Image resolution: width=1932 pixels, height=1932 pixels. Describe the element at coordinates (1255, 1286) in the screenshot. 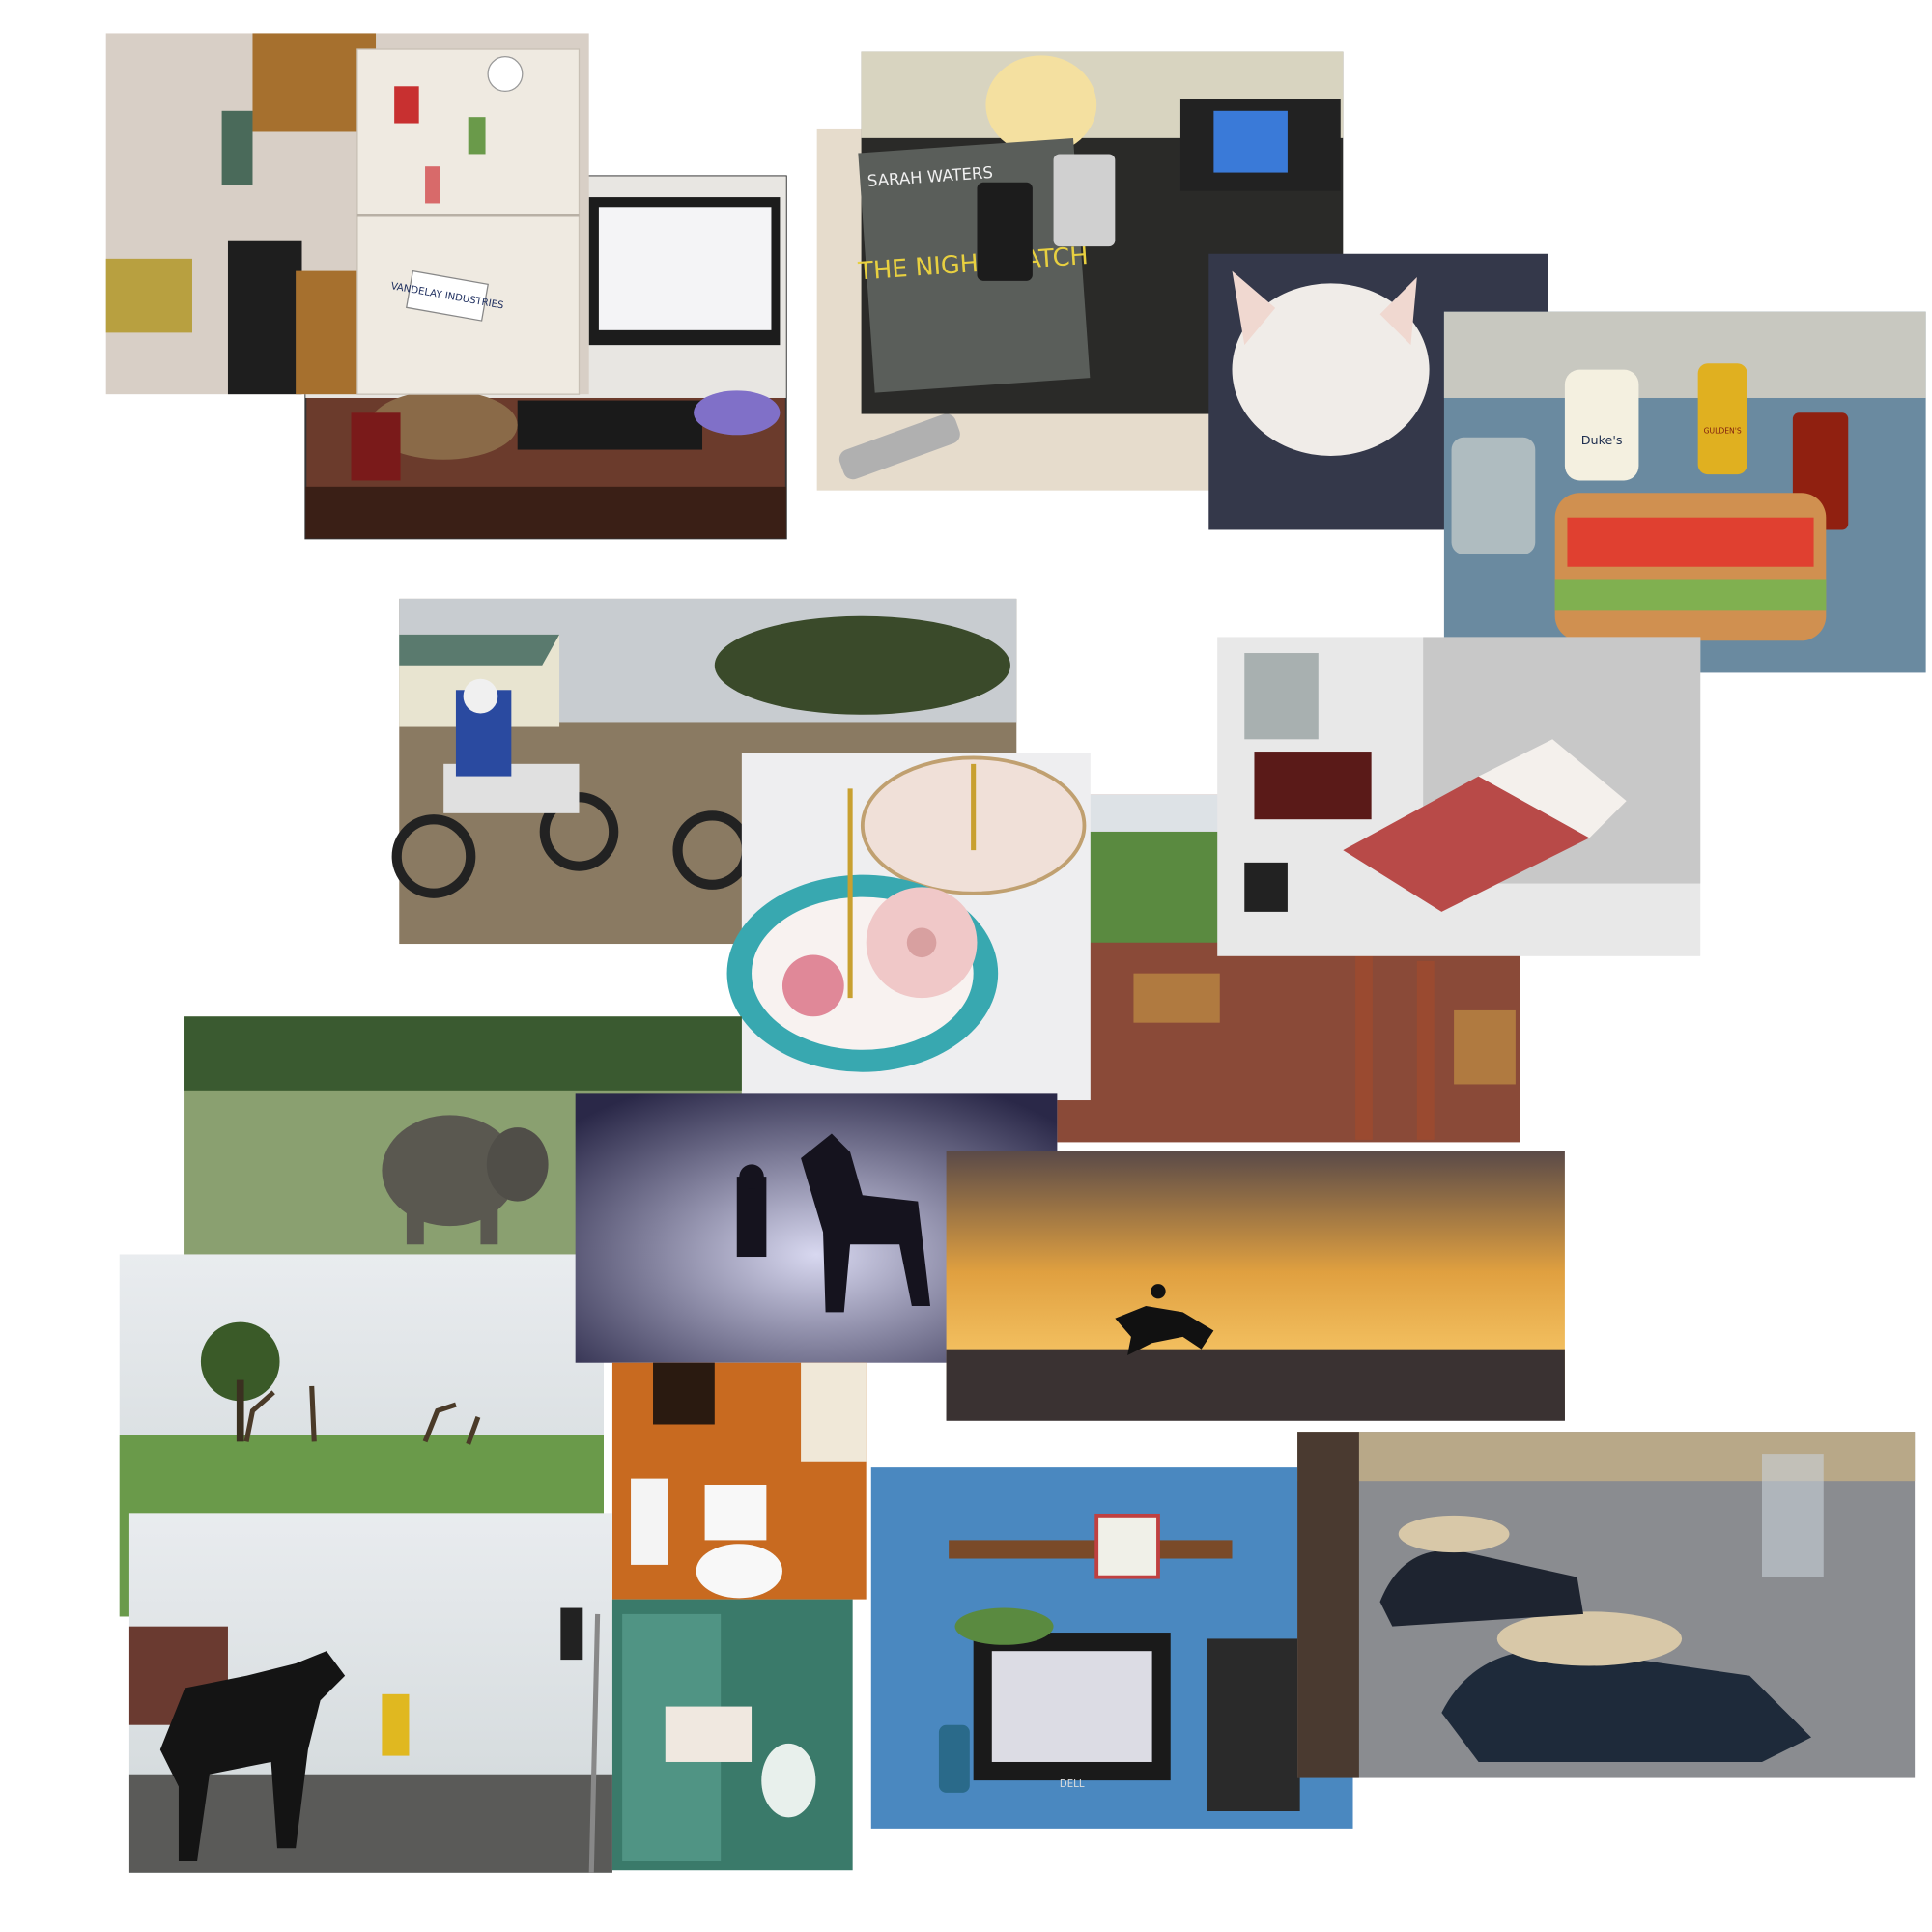

I see `photo-sunset` at that location.